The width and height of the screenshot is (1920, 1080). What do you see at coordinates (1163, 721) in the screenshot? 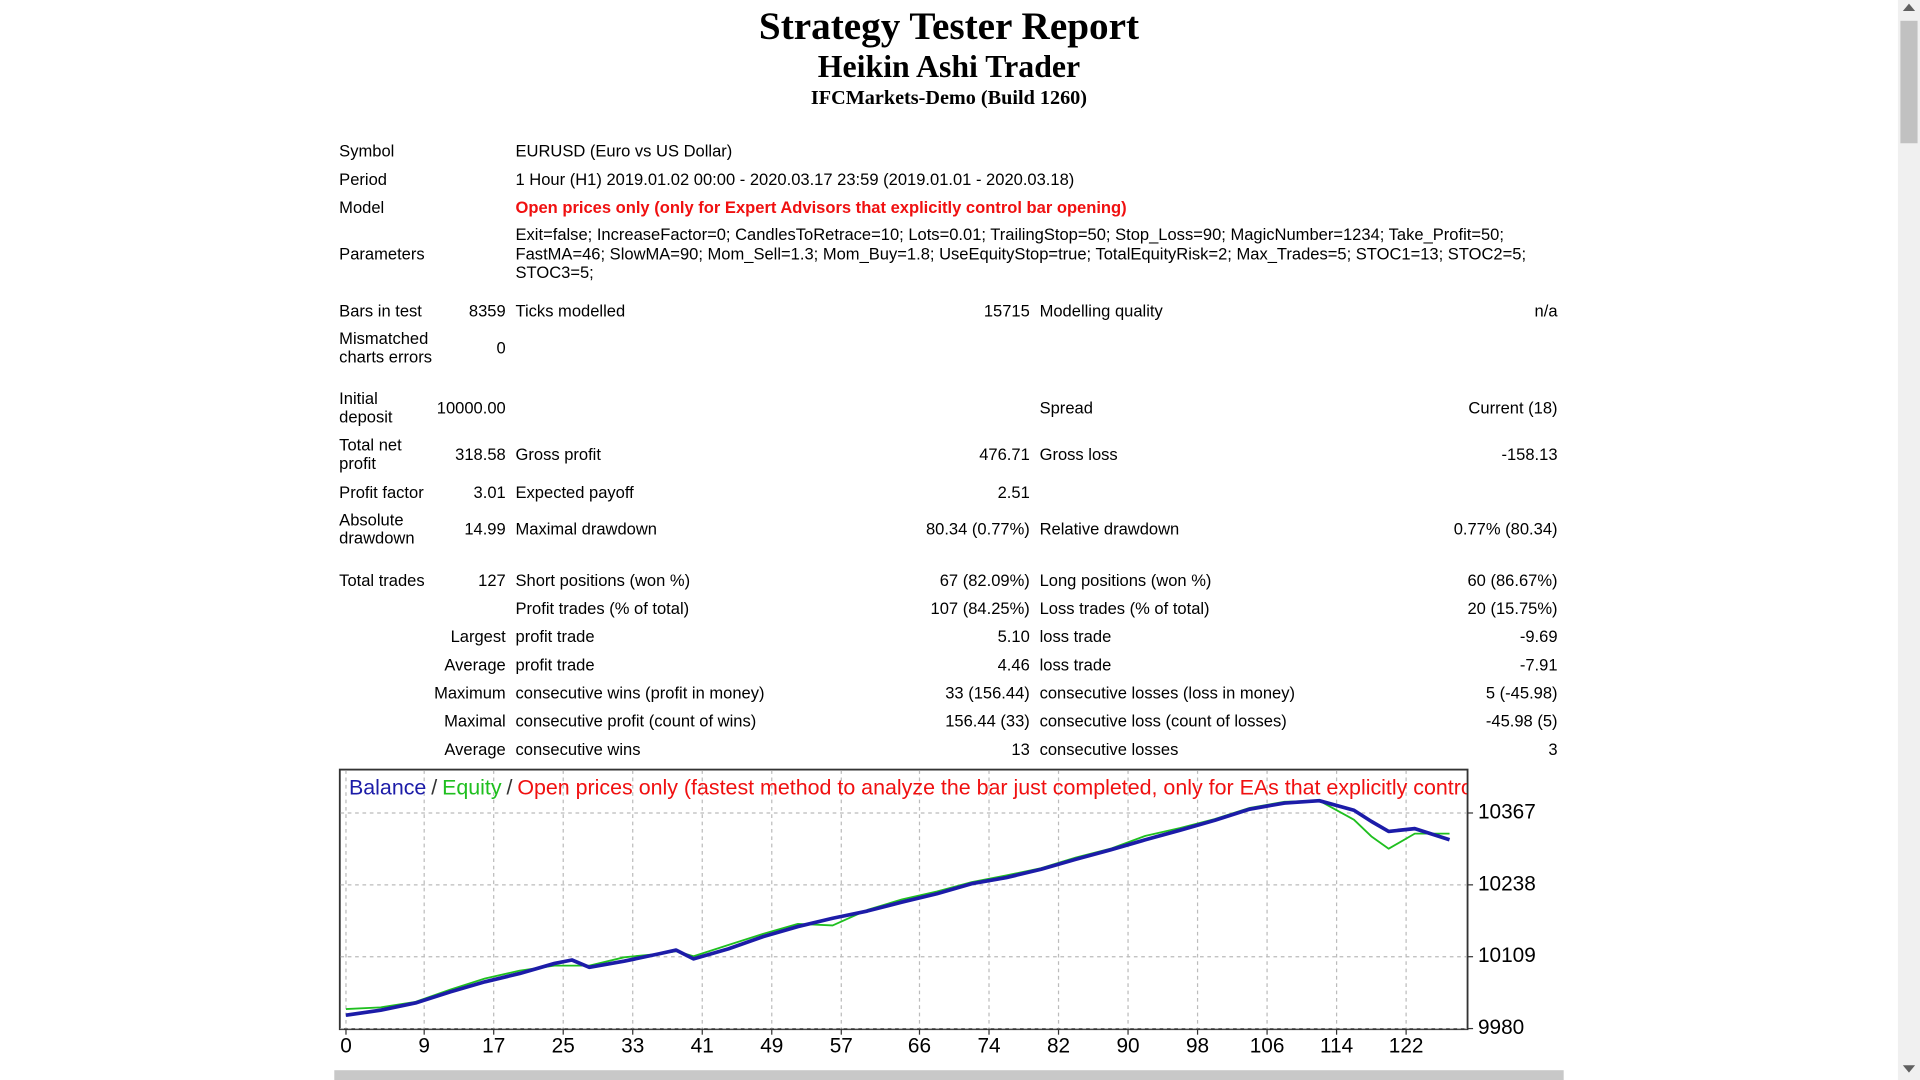
I see `stat-label: consecutive loss (count of losses)` at bounding box center [1163, 721].